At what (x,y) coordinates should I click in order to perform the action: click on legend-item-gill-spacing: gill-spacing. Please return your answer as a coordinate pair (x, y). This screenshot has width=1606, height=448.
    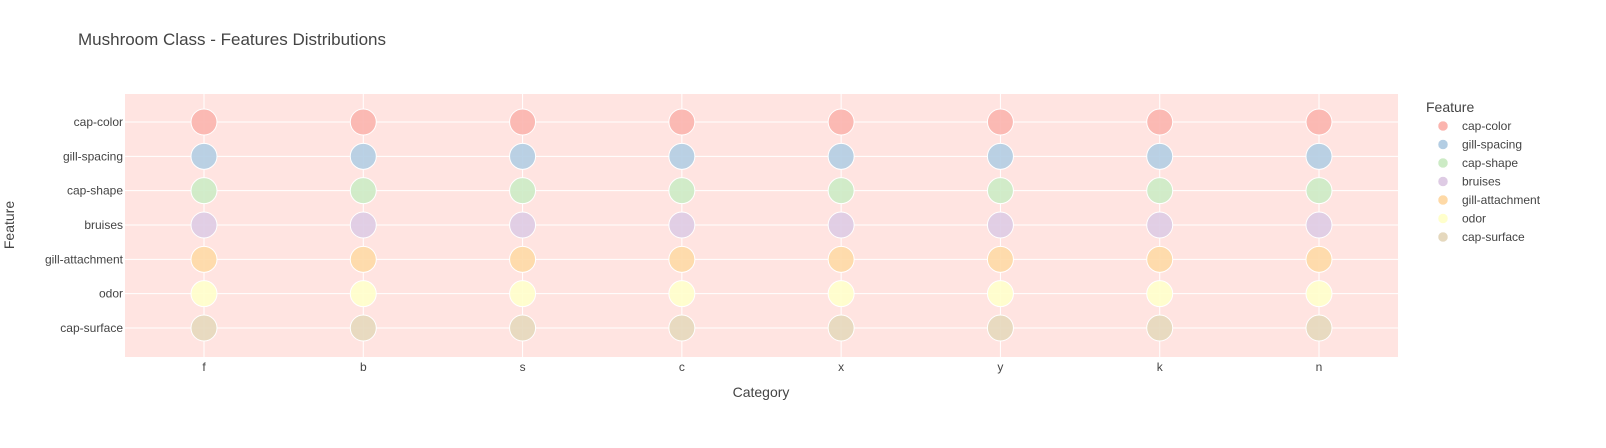
    Looking at the image, I should click on (1479, 145).